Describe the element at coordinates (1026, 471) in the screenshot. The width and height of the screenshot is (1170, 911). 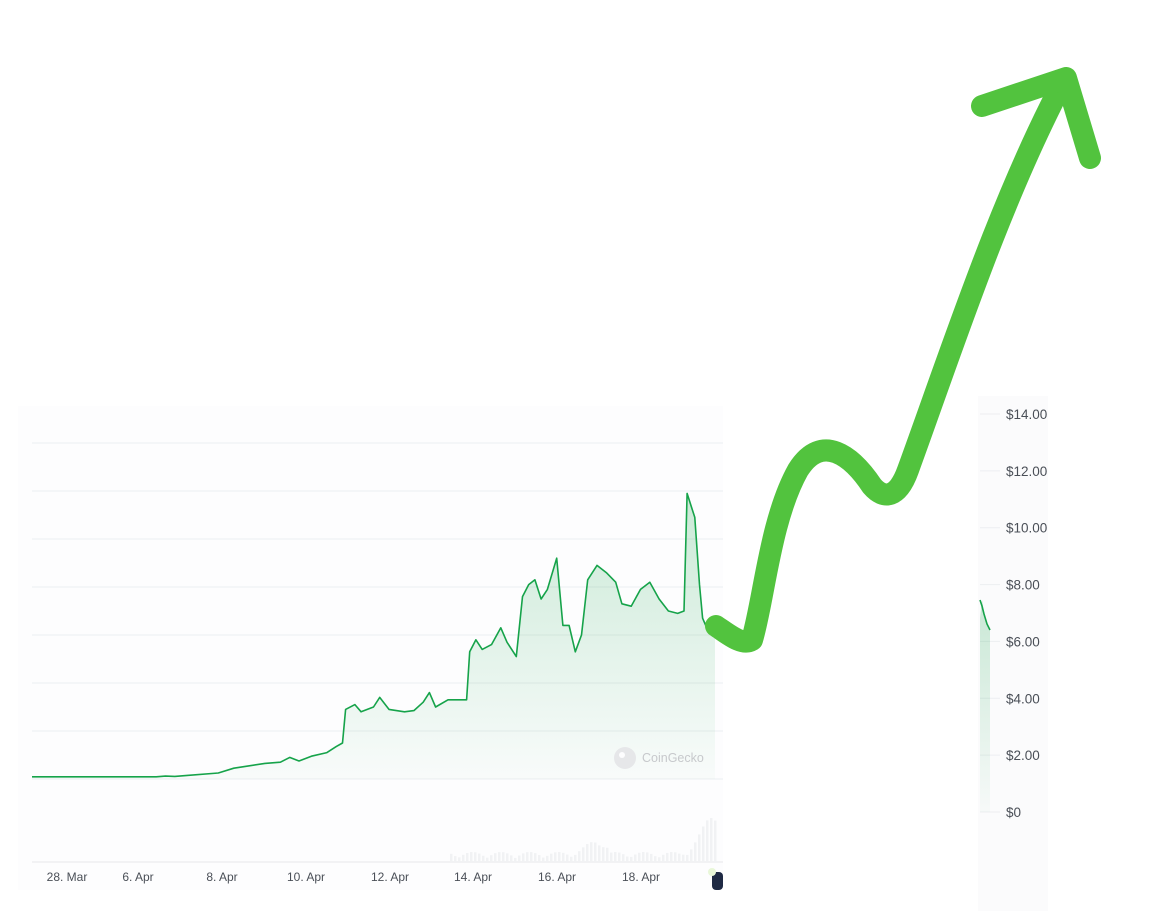
I see `y-tick-label: $12.00` at that location.